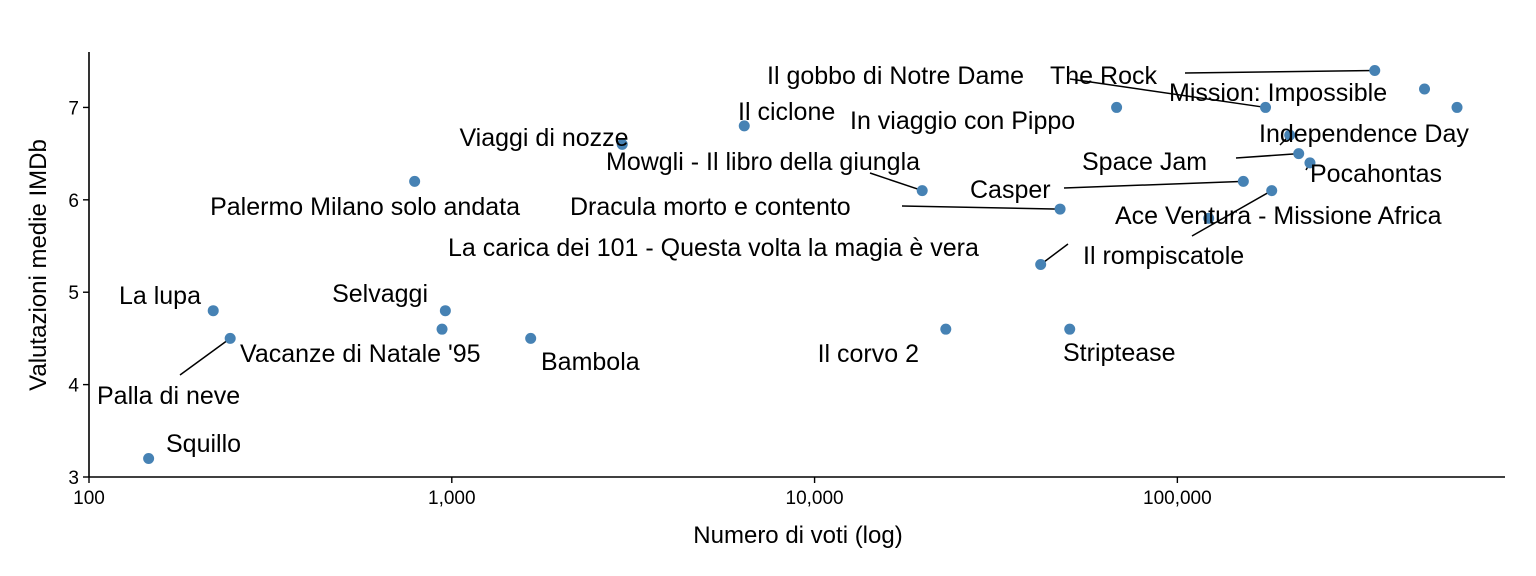 The height and width of the screenshot is (576, 1536). I want to click on point-label: Space Jam, so click(1144, 162).